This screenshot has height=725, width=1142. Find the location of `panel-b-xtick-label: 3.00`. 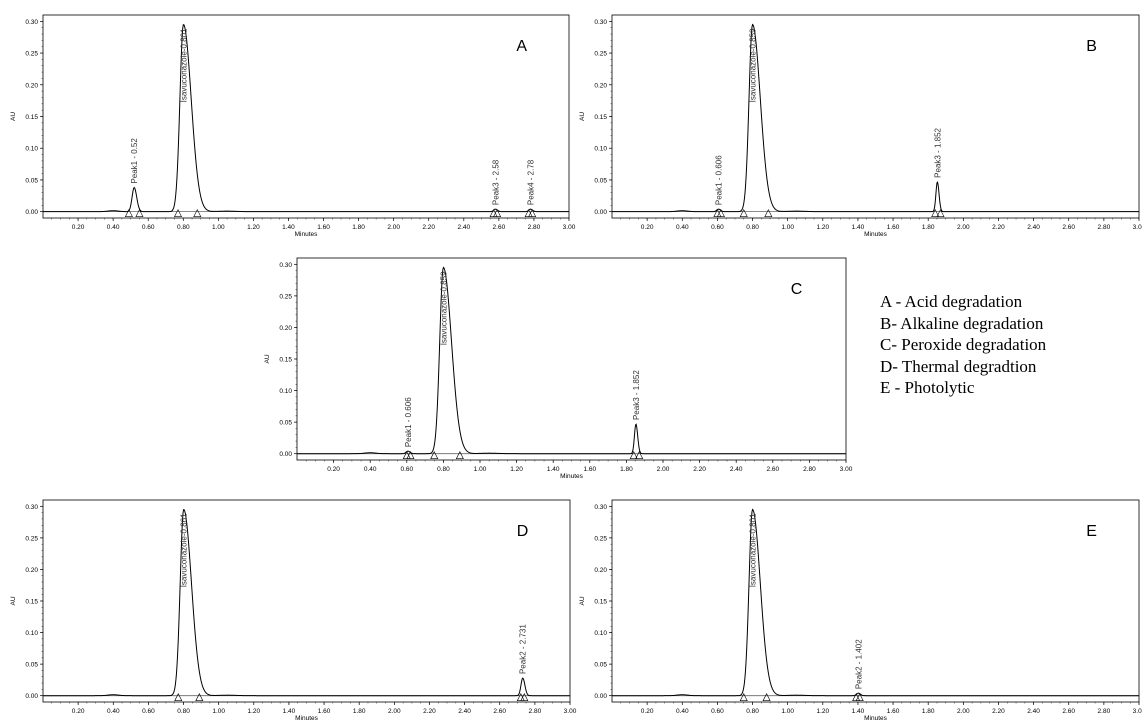

panel-b-xtick-label: 3.00 is located at coordinates (1137, 227).